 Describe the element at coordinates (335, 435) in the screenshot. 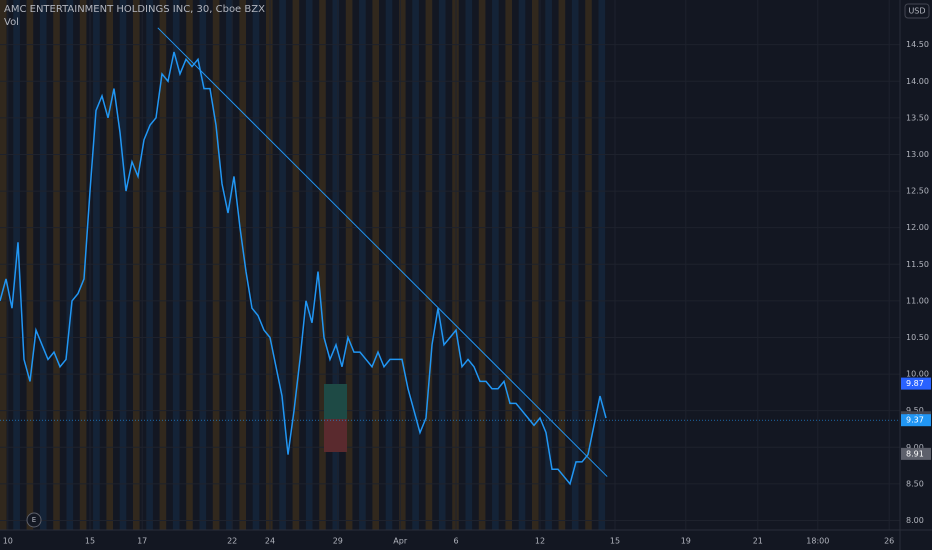

I see `position-loss` at that location.